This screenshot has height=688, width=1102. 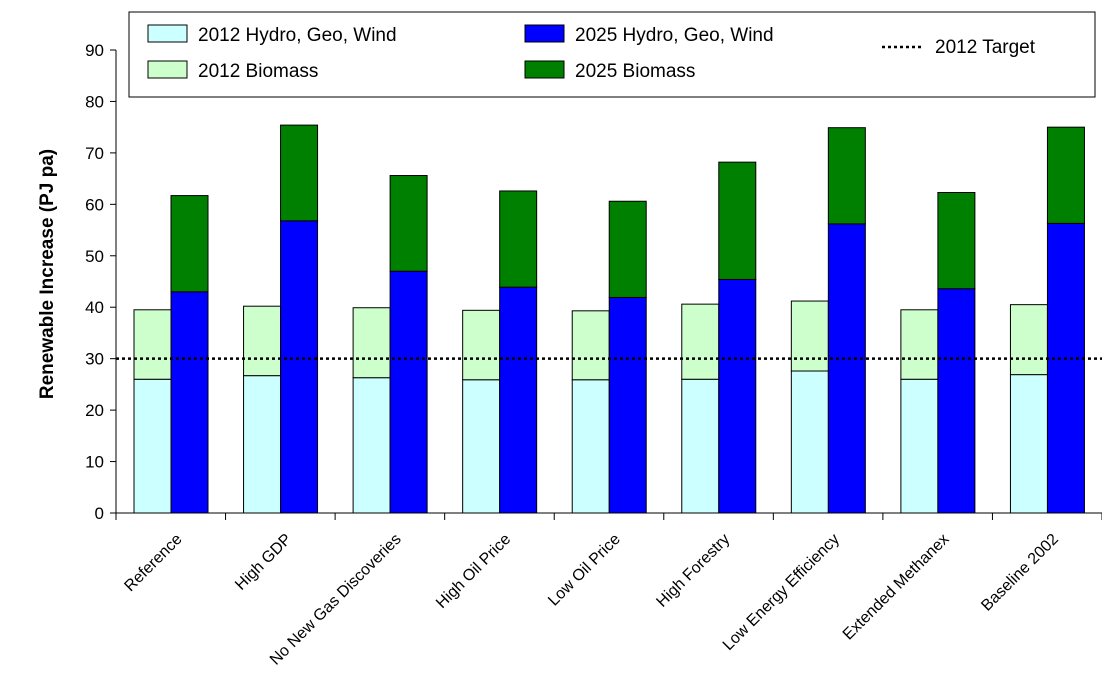 I want to click on y-tick-label: 10, so click(x=94, y=462).